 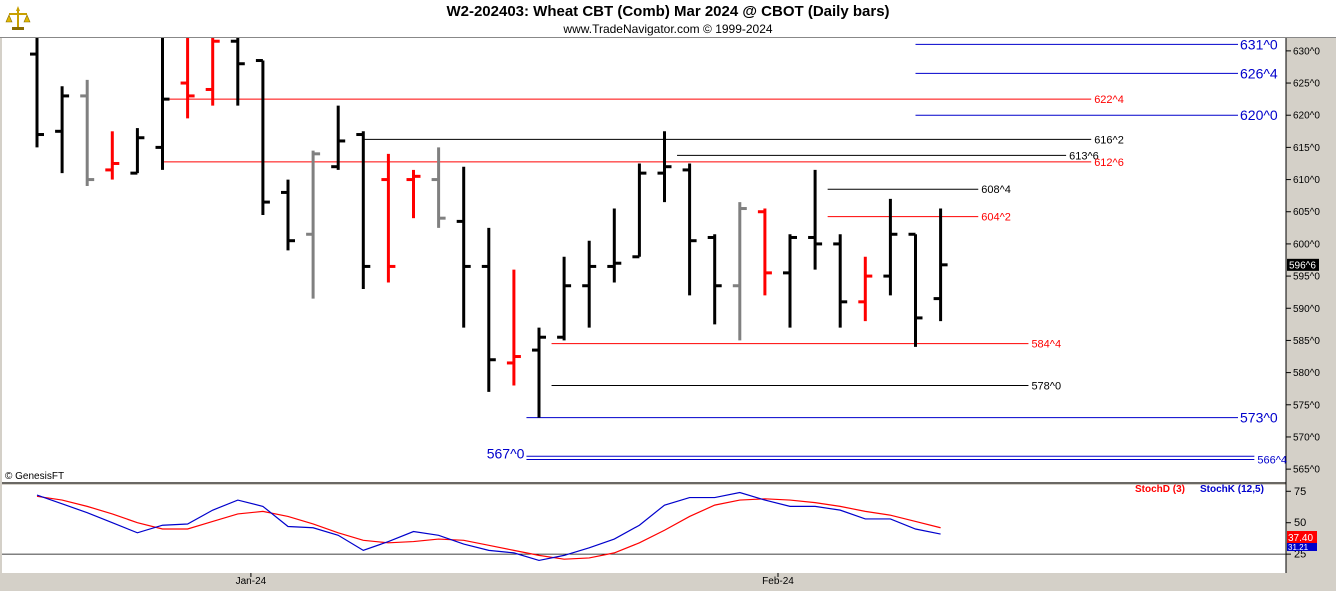 What do you see at coordinates (1109, 100) in the screenshot?
I see `level-label: 622^4` at bounding box center [1109, 100].